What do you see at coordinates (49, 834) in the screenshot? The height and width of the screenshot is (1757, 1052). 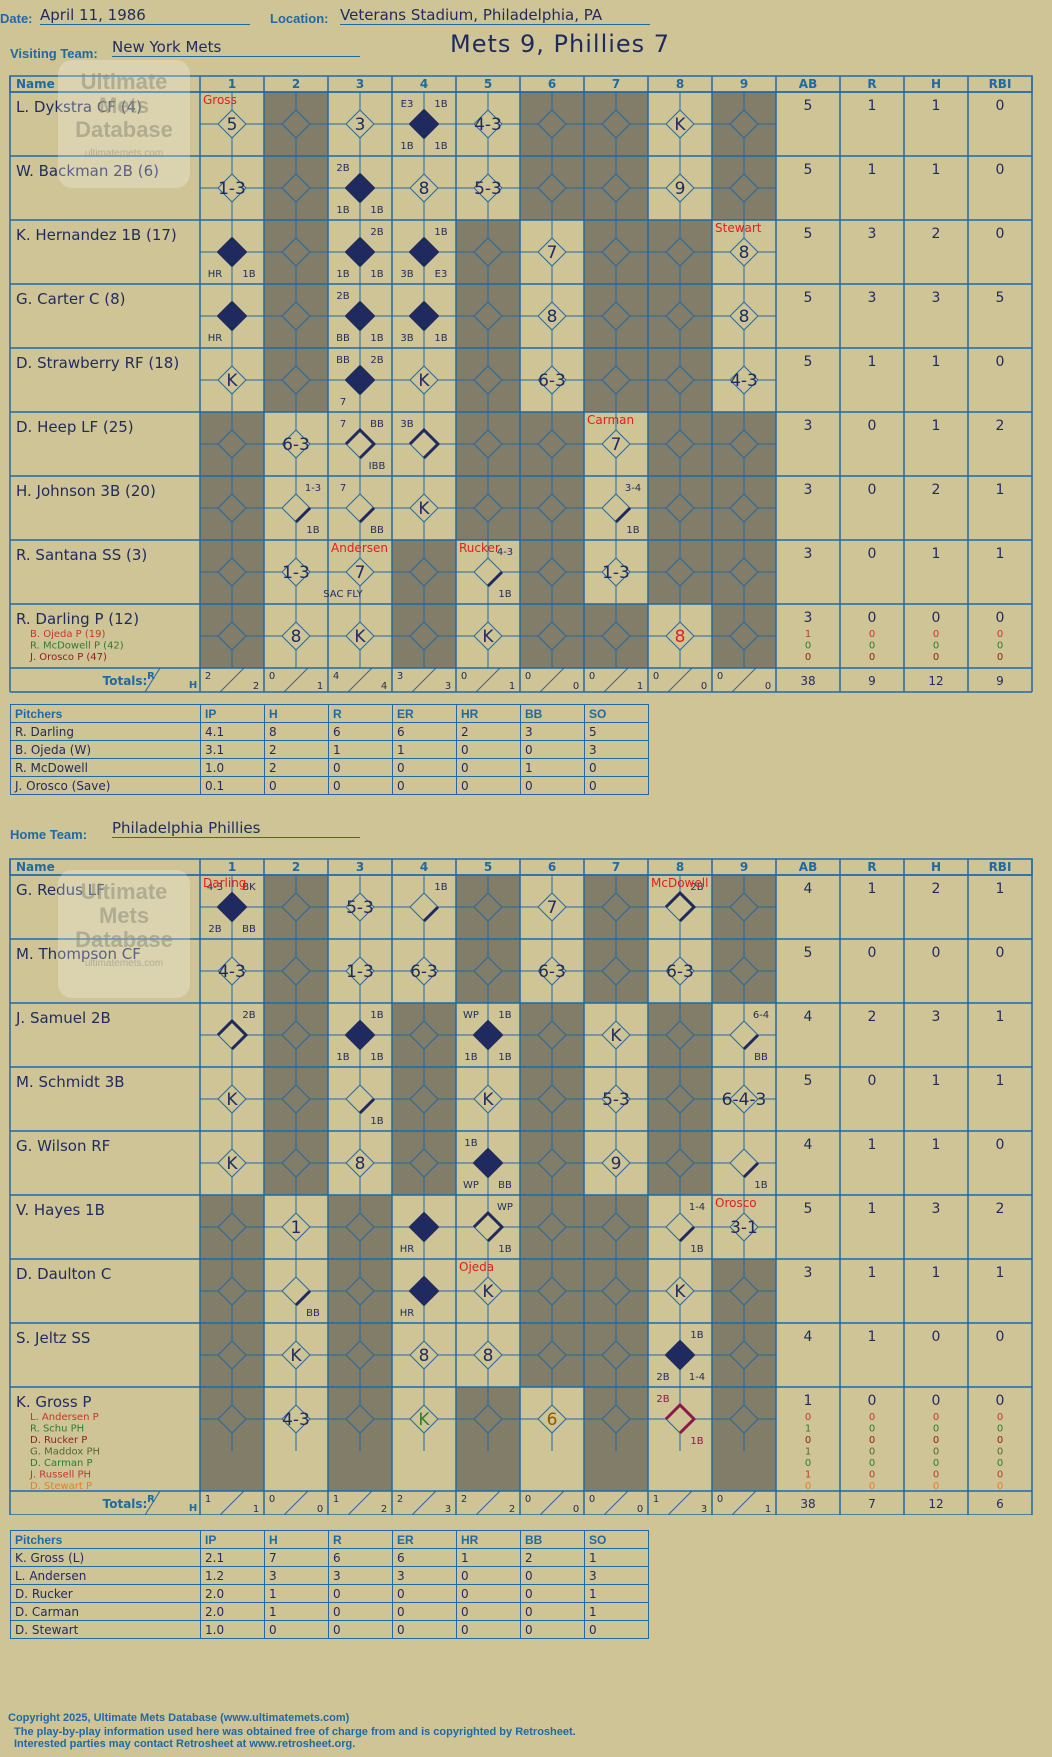 I see `home-team-label: Home Team:` at bounding box center [49, 834].